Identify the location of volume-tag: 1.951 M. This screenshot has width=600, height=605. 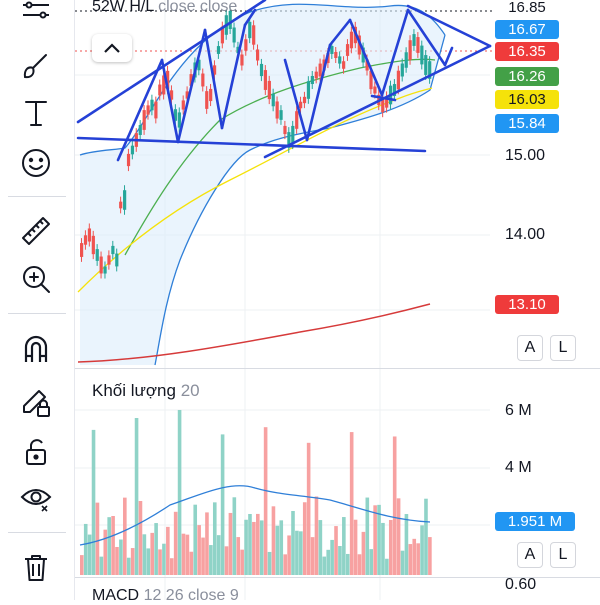
(535, 521).